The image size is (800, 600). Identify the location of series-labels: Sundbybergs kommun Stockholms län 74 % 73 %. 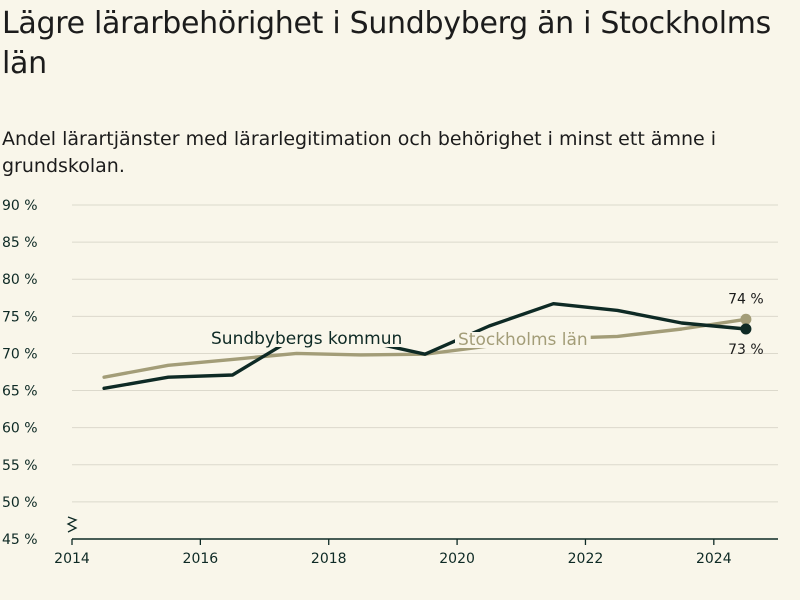
(486, 324).